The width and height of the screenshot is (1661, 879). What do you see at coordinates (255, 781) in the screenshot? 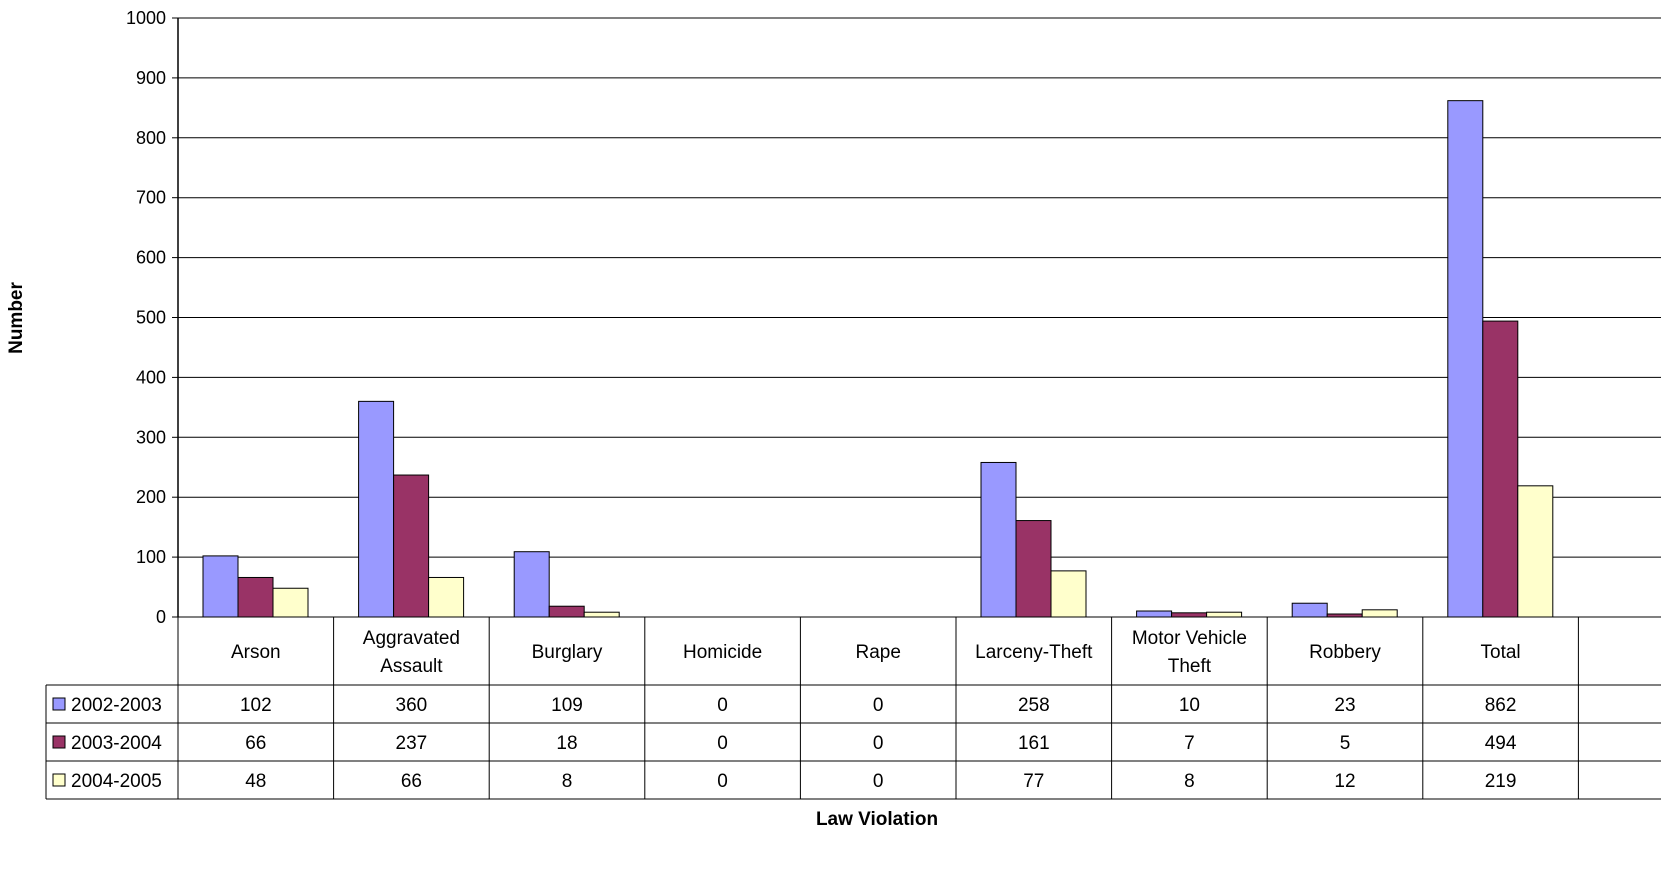
I see `data-label: 48` at bounding box center [255, 781].